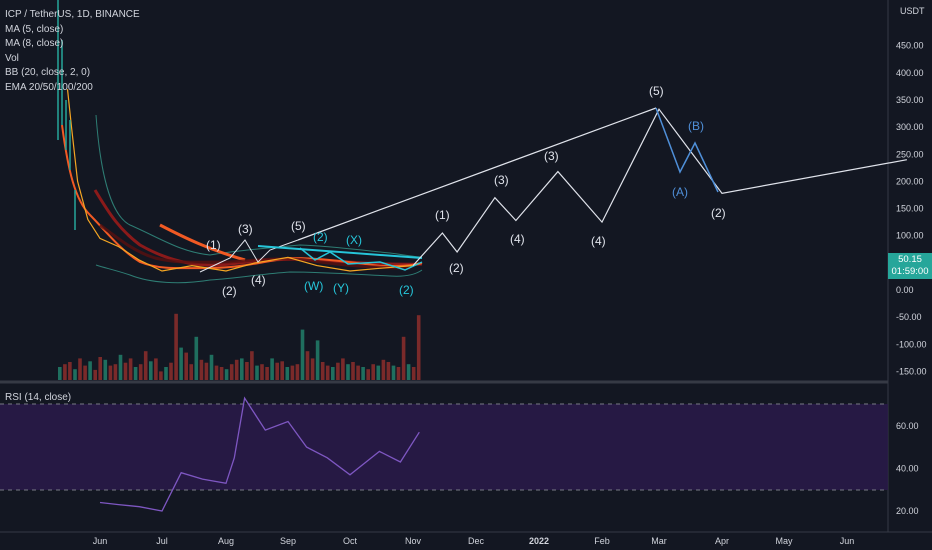 The image size is (932, 550). Describe the element at coordinates (905, 290) in the screenshot. I see `price-tick-label: 0.00` at that location.